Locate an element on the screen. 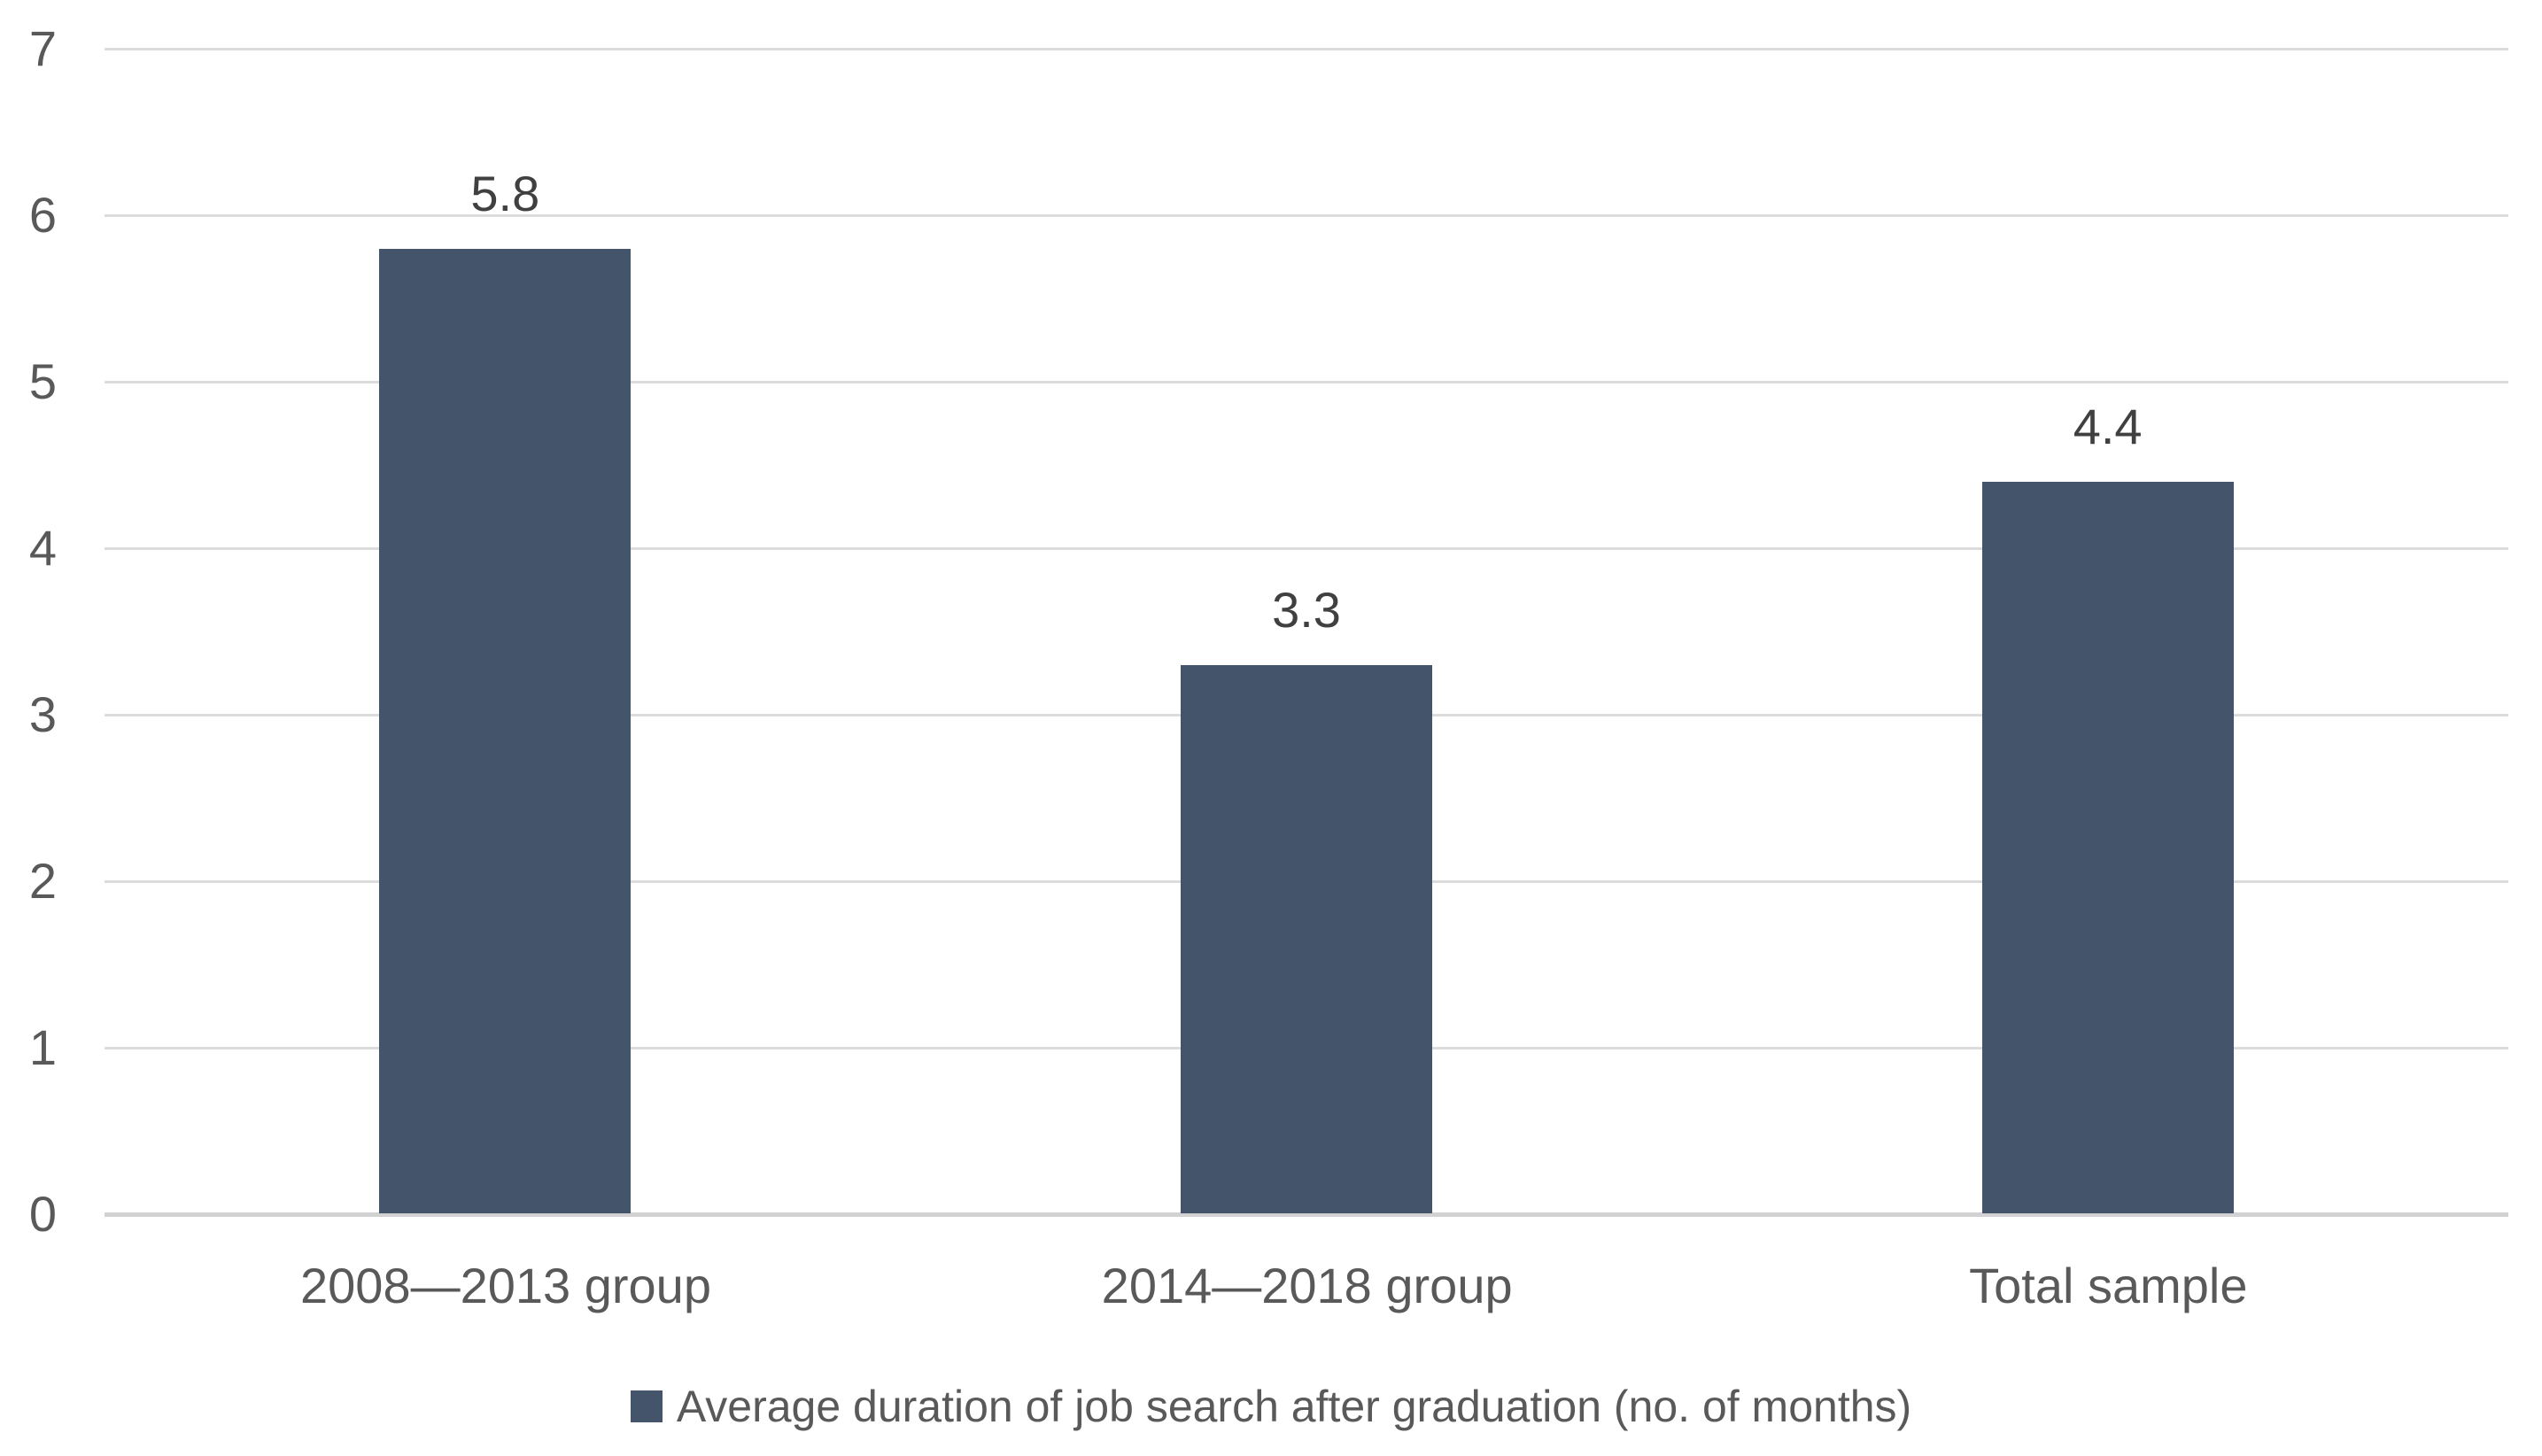 This screenshot has height=1456, width=2542. y-tick-label: 6 is located at coordinates (43, 215).